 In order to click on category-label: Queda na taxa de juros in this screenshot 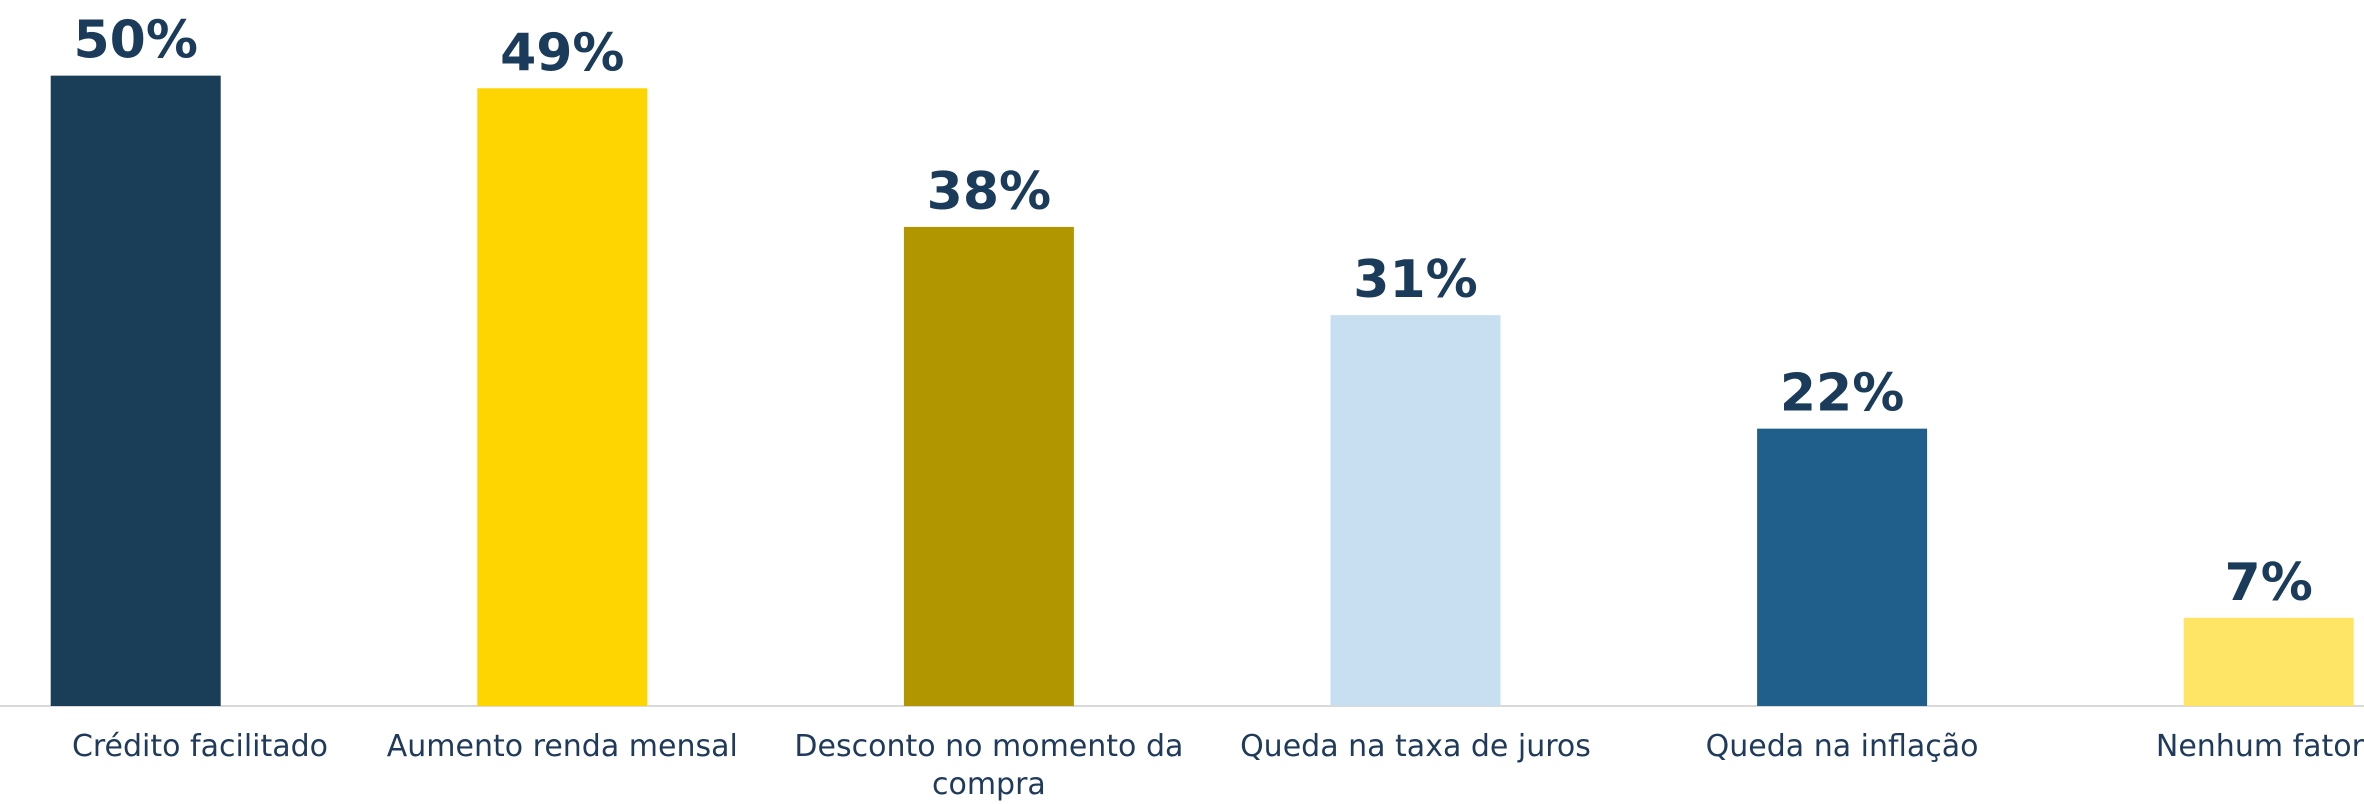, I will do `click(1415, 746)`.